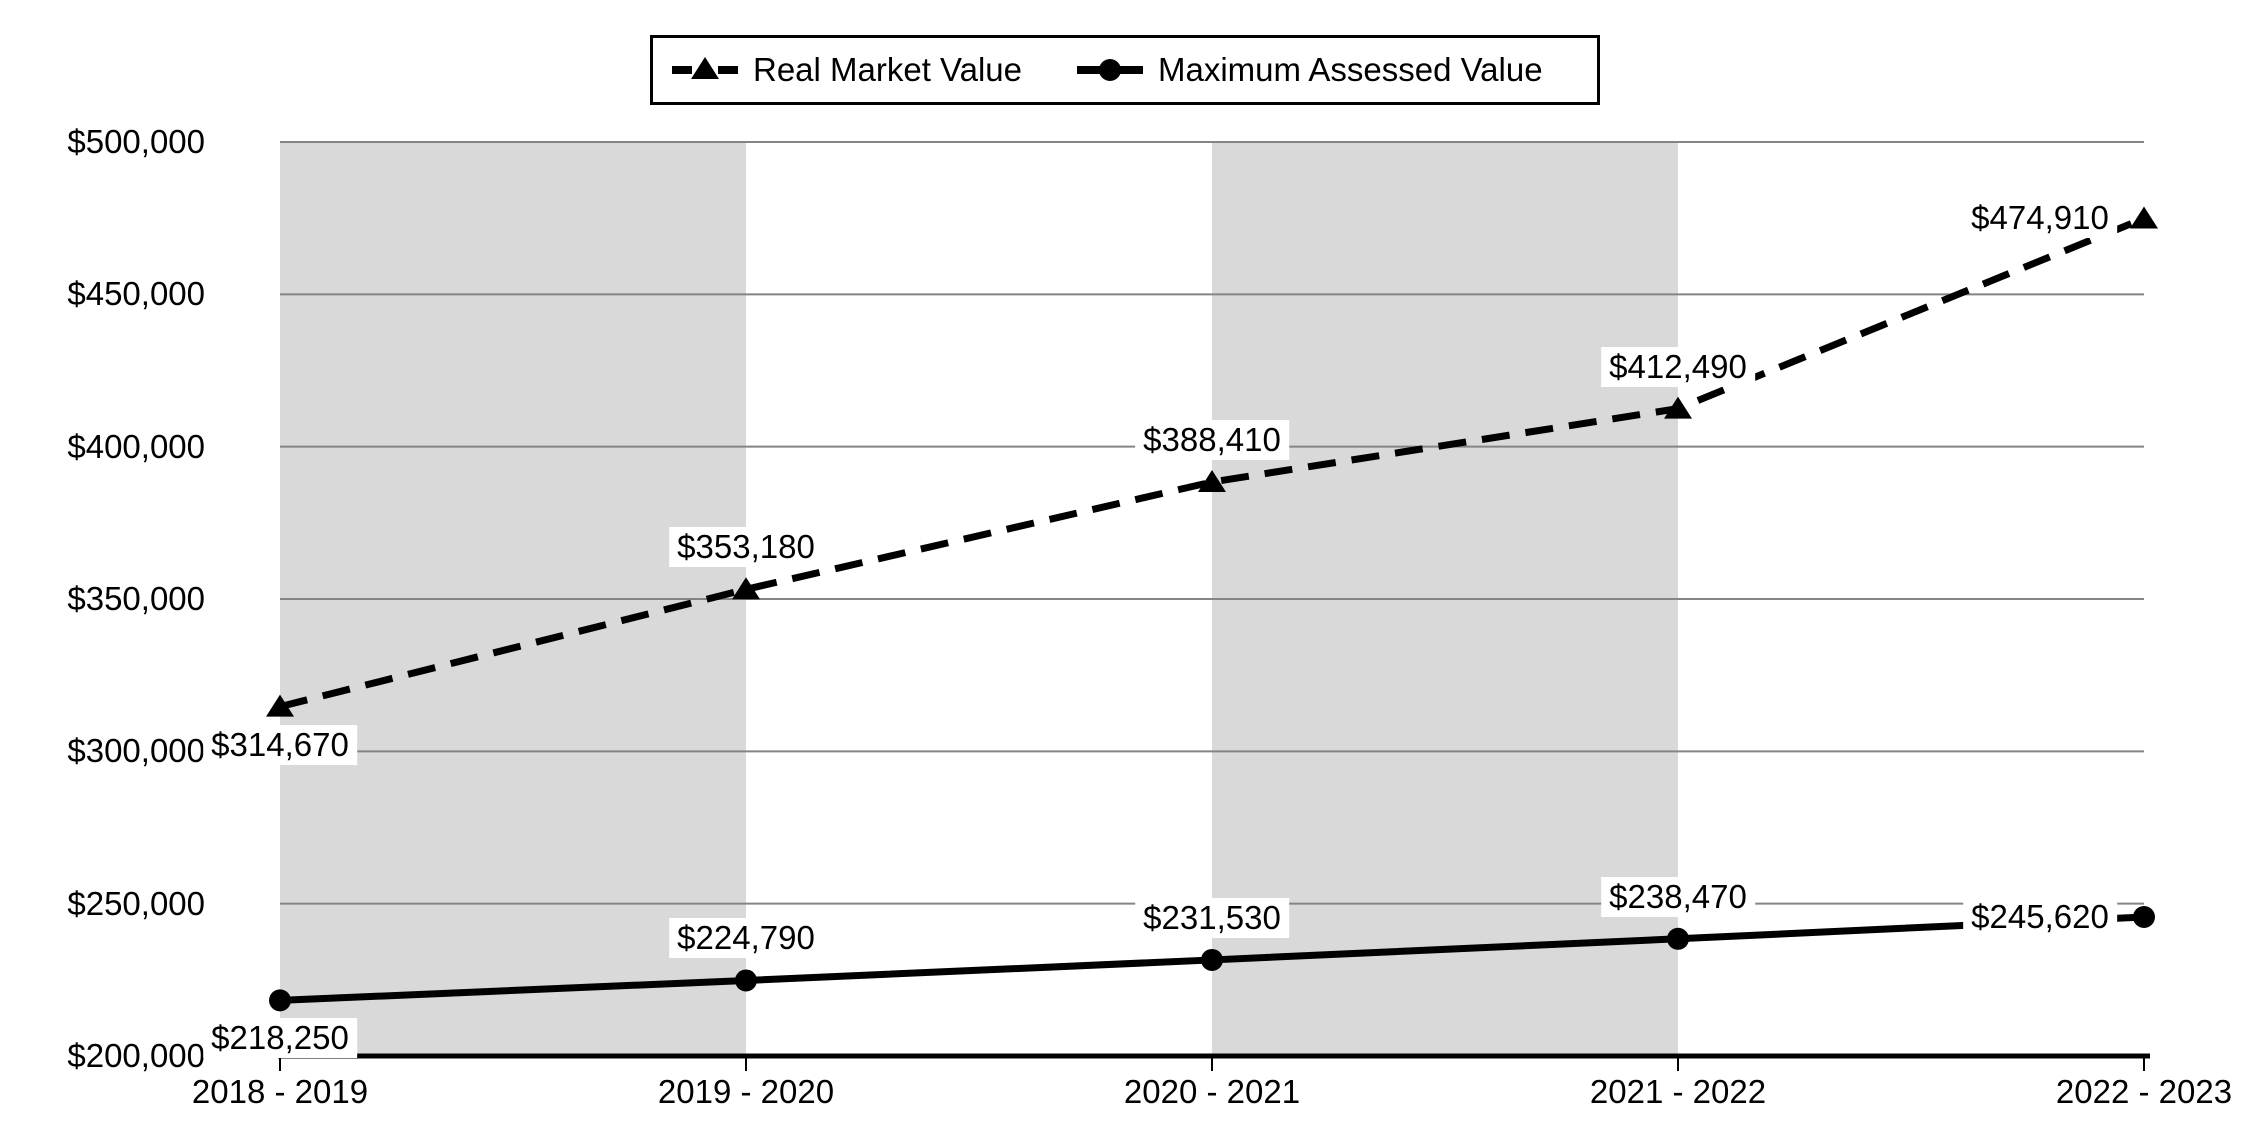 The height and width of the screenshot is (1140, 2250). What do you see at coordinates (1678, 366) in the screenshot?
I see `data-label-real-market-value: $412,490` at bounding box center [1678, 366].